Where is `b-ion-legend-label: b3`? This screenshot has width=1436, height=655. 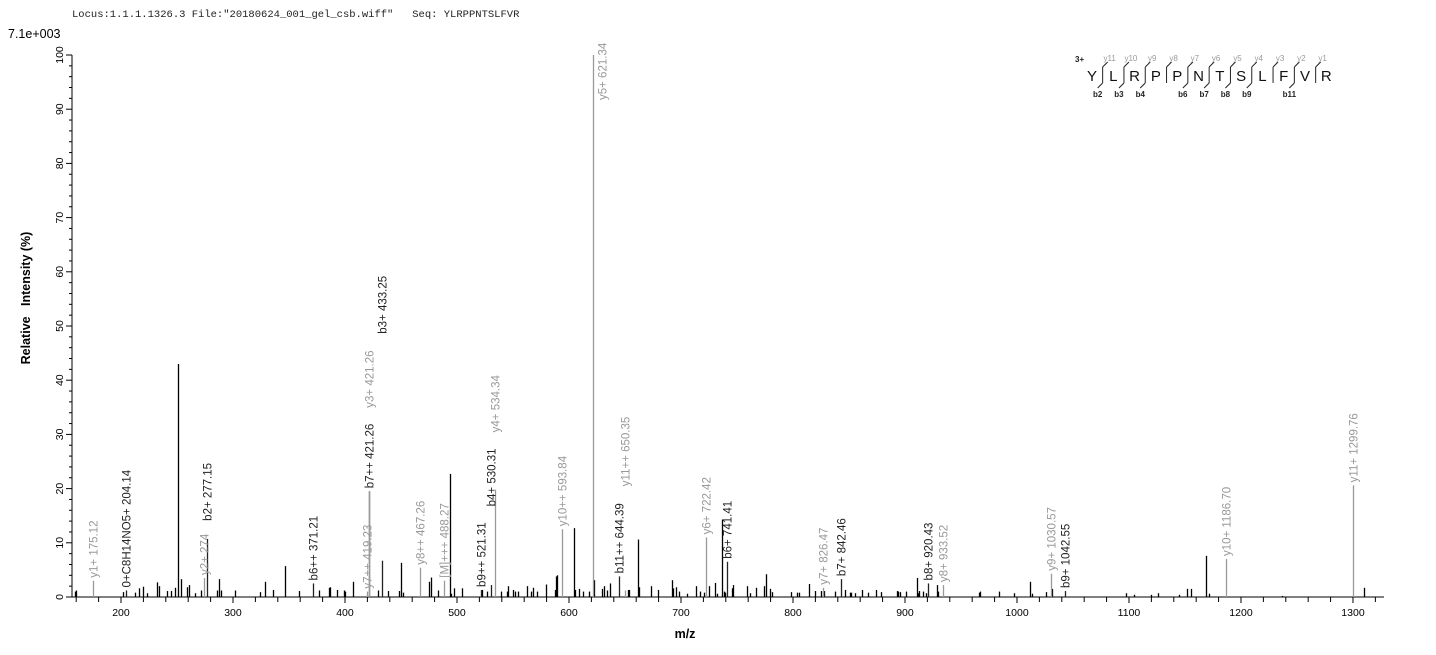 b-ion-legend-label: b3 is located at coordinates (1119, 94).